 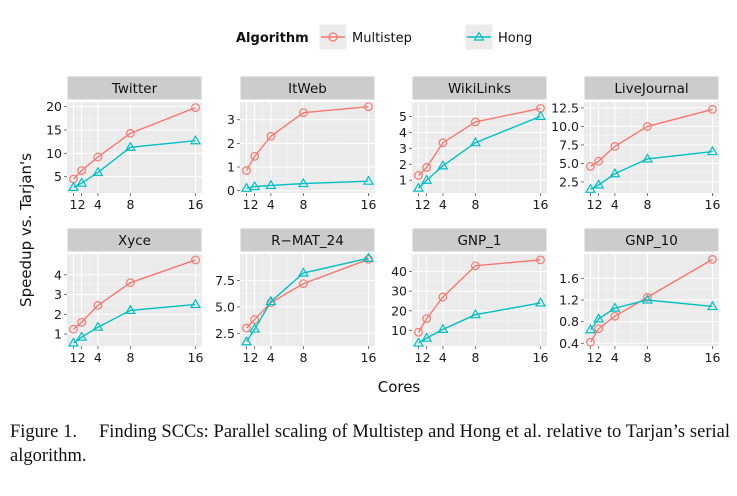 I want to click on plot-background-itweb, so click(x=307, y=147).